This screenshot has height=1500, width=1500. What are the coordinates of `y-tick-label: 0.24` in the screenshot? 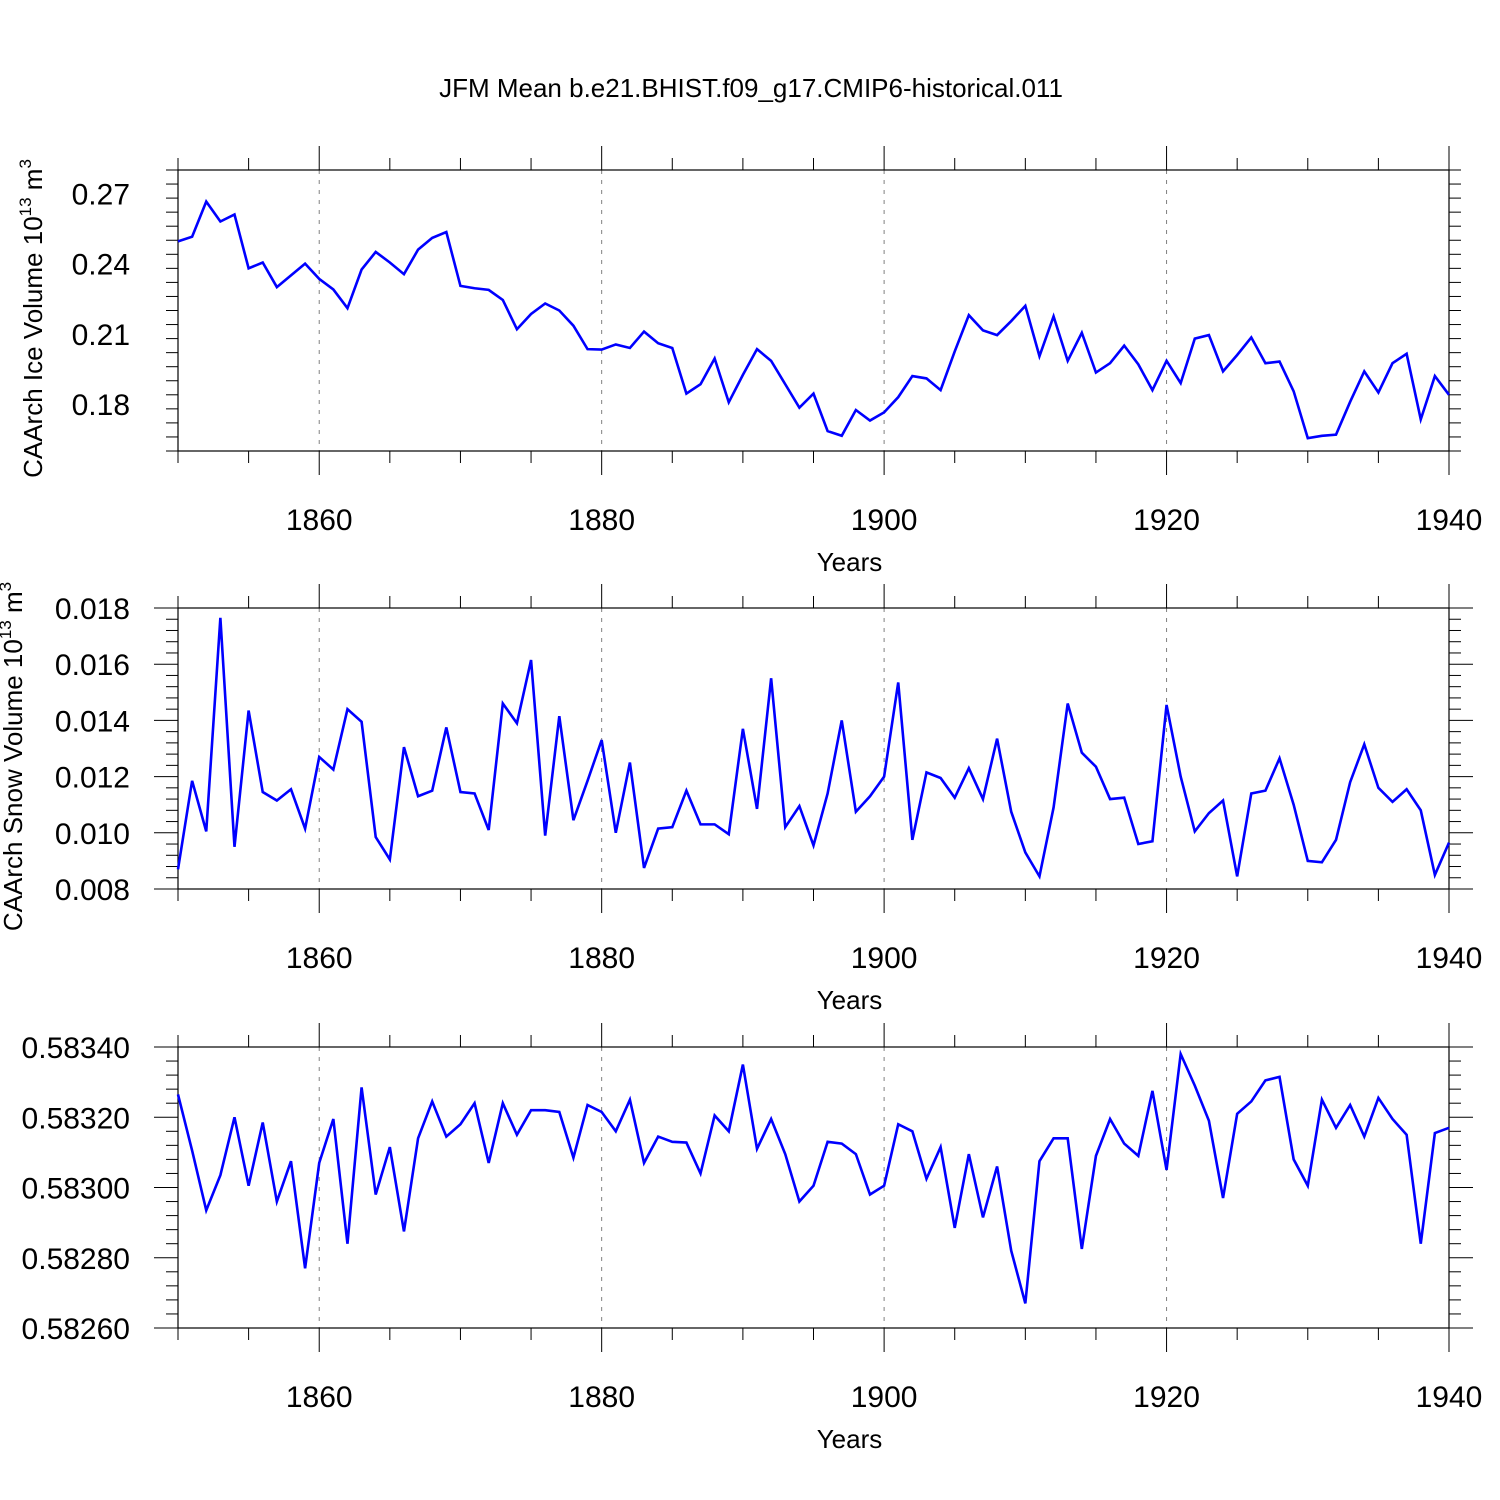 It's located at (101, 265).